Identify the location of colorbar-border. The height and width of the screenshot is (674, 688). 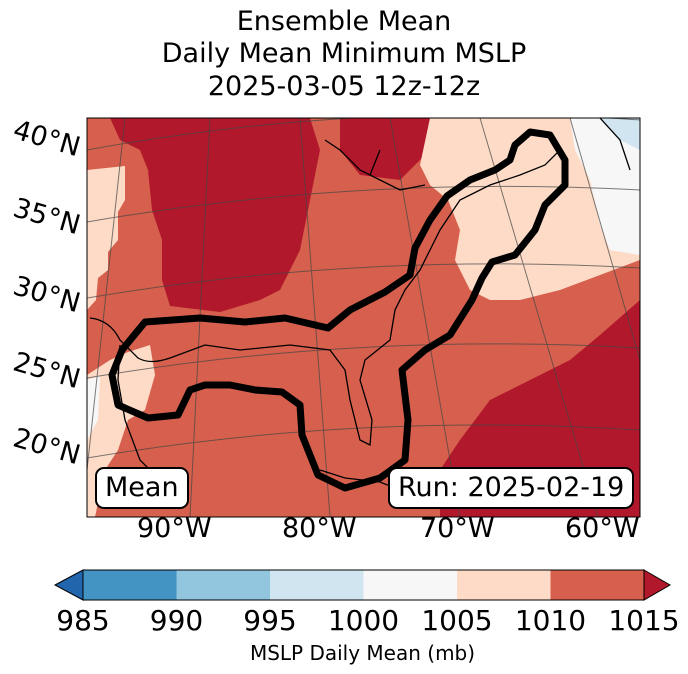
(363, 585).